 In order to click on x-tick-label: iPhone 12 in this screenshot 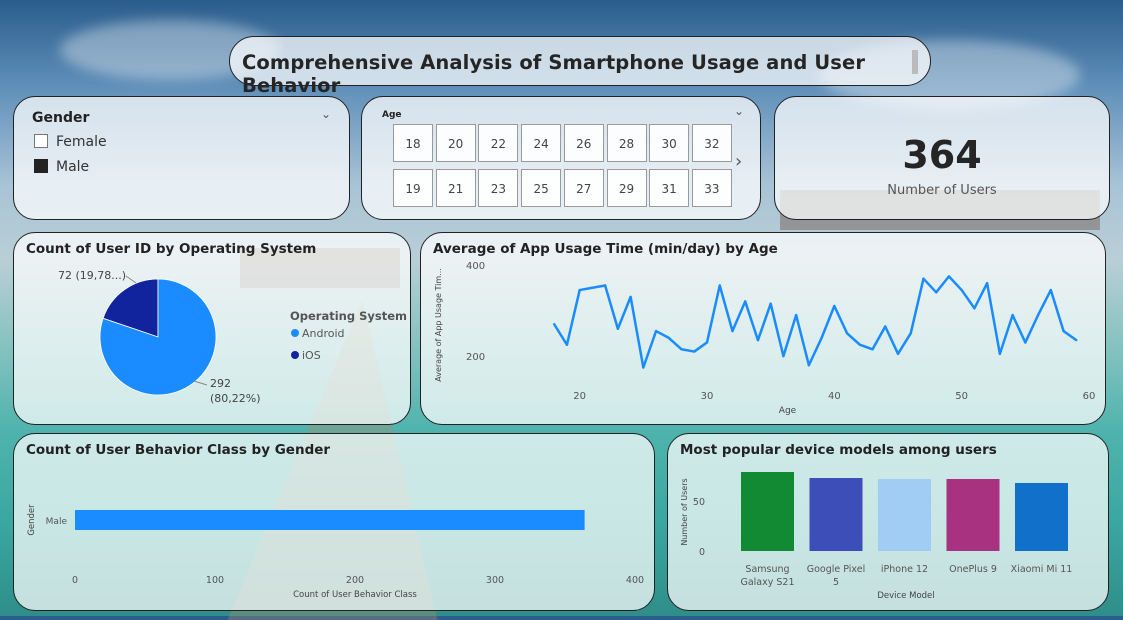, I will do `click(904, 569)`.